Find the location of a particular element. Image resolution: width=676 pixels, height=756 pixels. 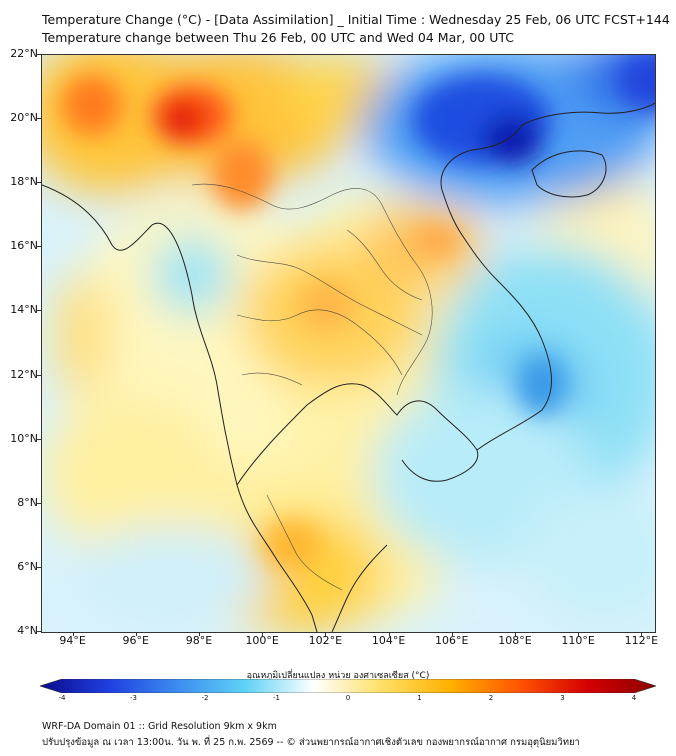

lon-label-112: 112°E is located at coordinates (641, 640).